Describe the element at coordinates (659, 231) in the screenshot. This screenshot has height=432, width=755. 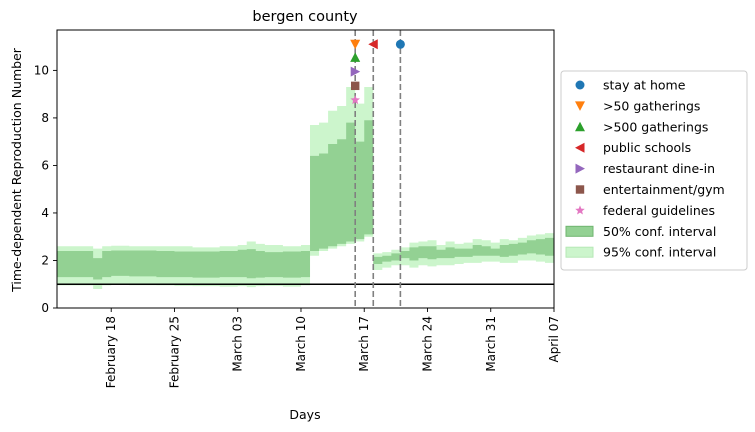
I see `legend-label: 50% conf. interval` at that location.